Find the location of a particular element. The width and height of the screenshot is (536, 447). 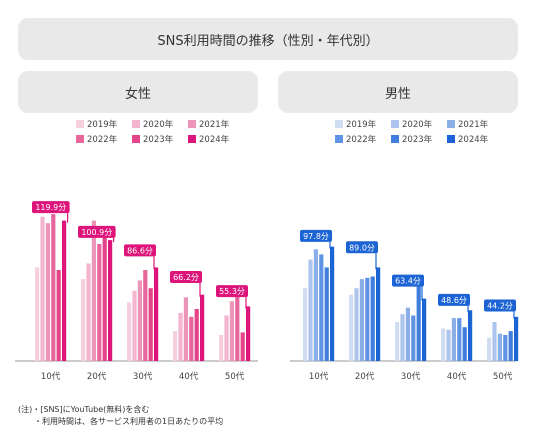

tick-label: 10代 is located at coordinates (51, 376).